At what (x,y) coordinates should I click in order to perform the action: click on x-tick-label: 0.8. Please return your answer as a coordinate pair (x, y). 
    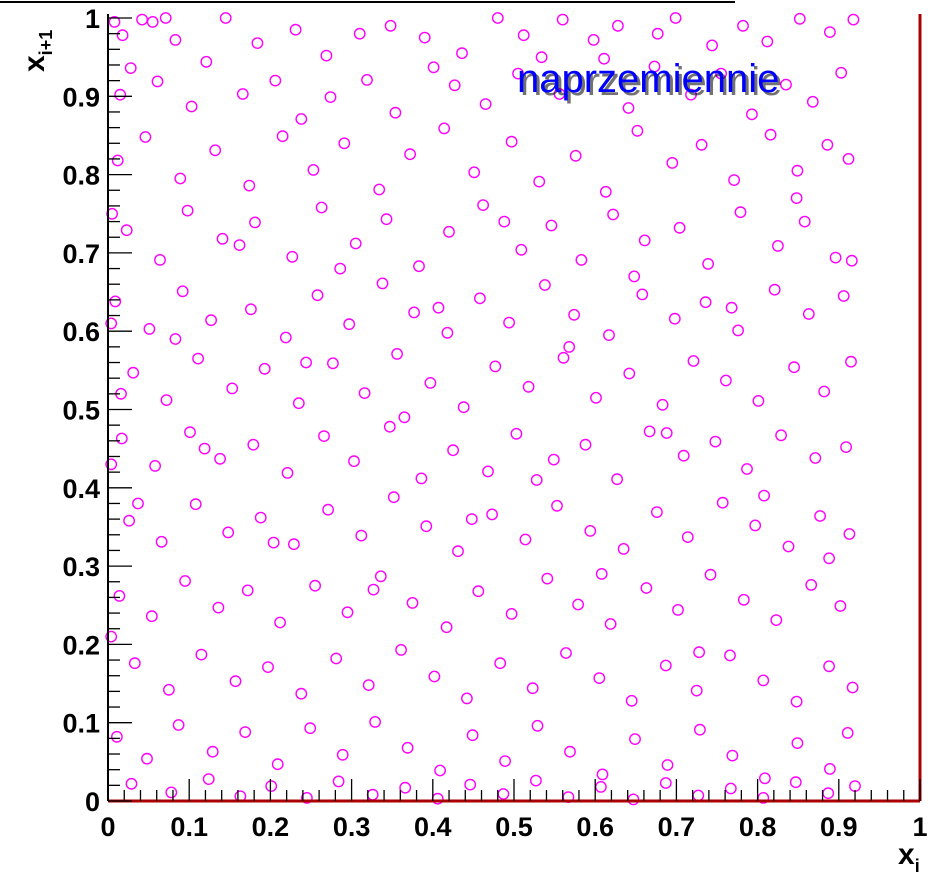
    Looking at the image, I should click on (758, 827).